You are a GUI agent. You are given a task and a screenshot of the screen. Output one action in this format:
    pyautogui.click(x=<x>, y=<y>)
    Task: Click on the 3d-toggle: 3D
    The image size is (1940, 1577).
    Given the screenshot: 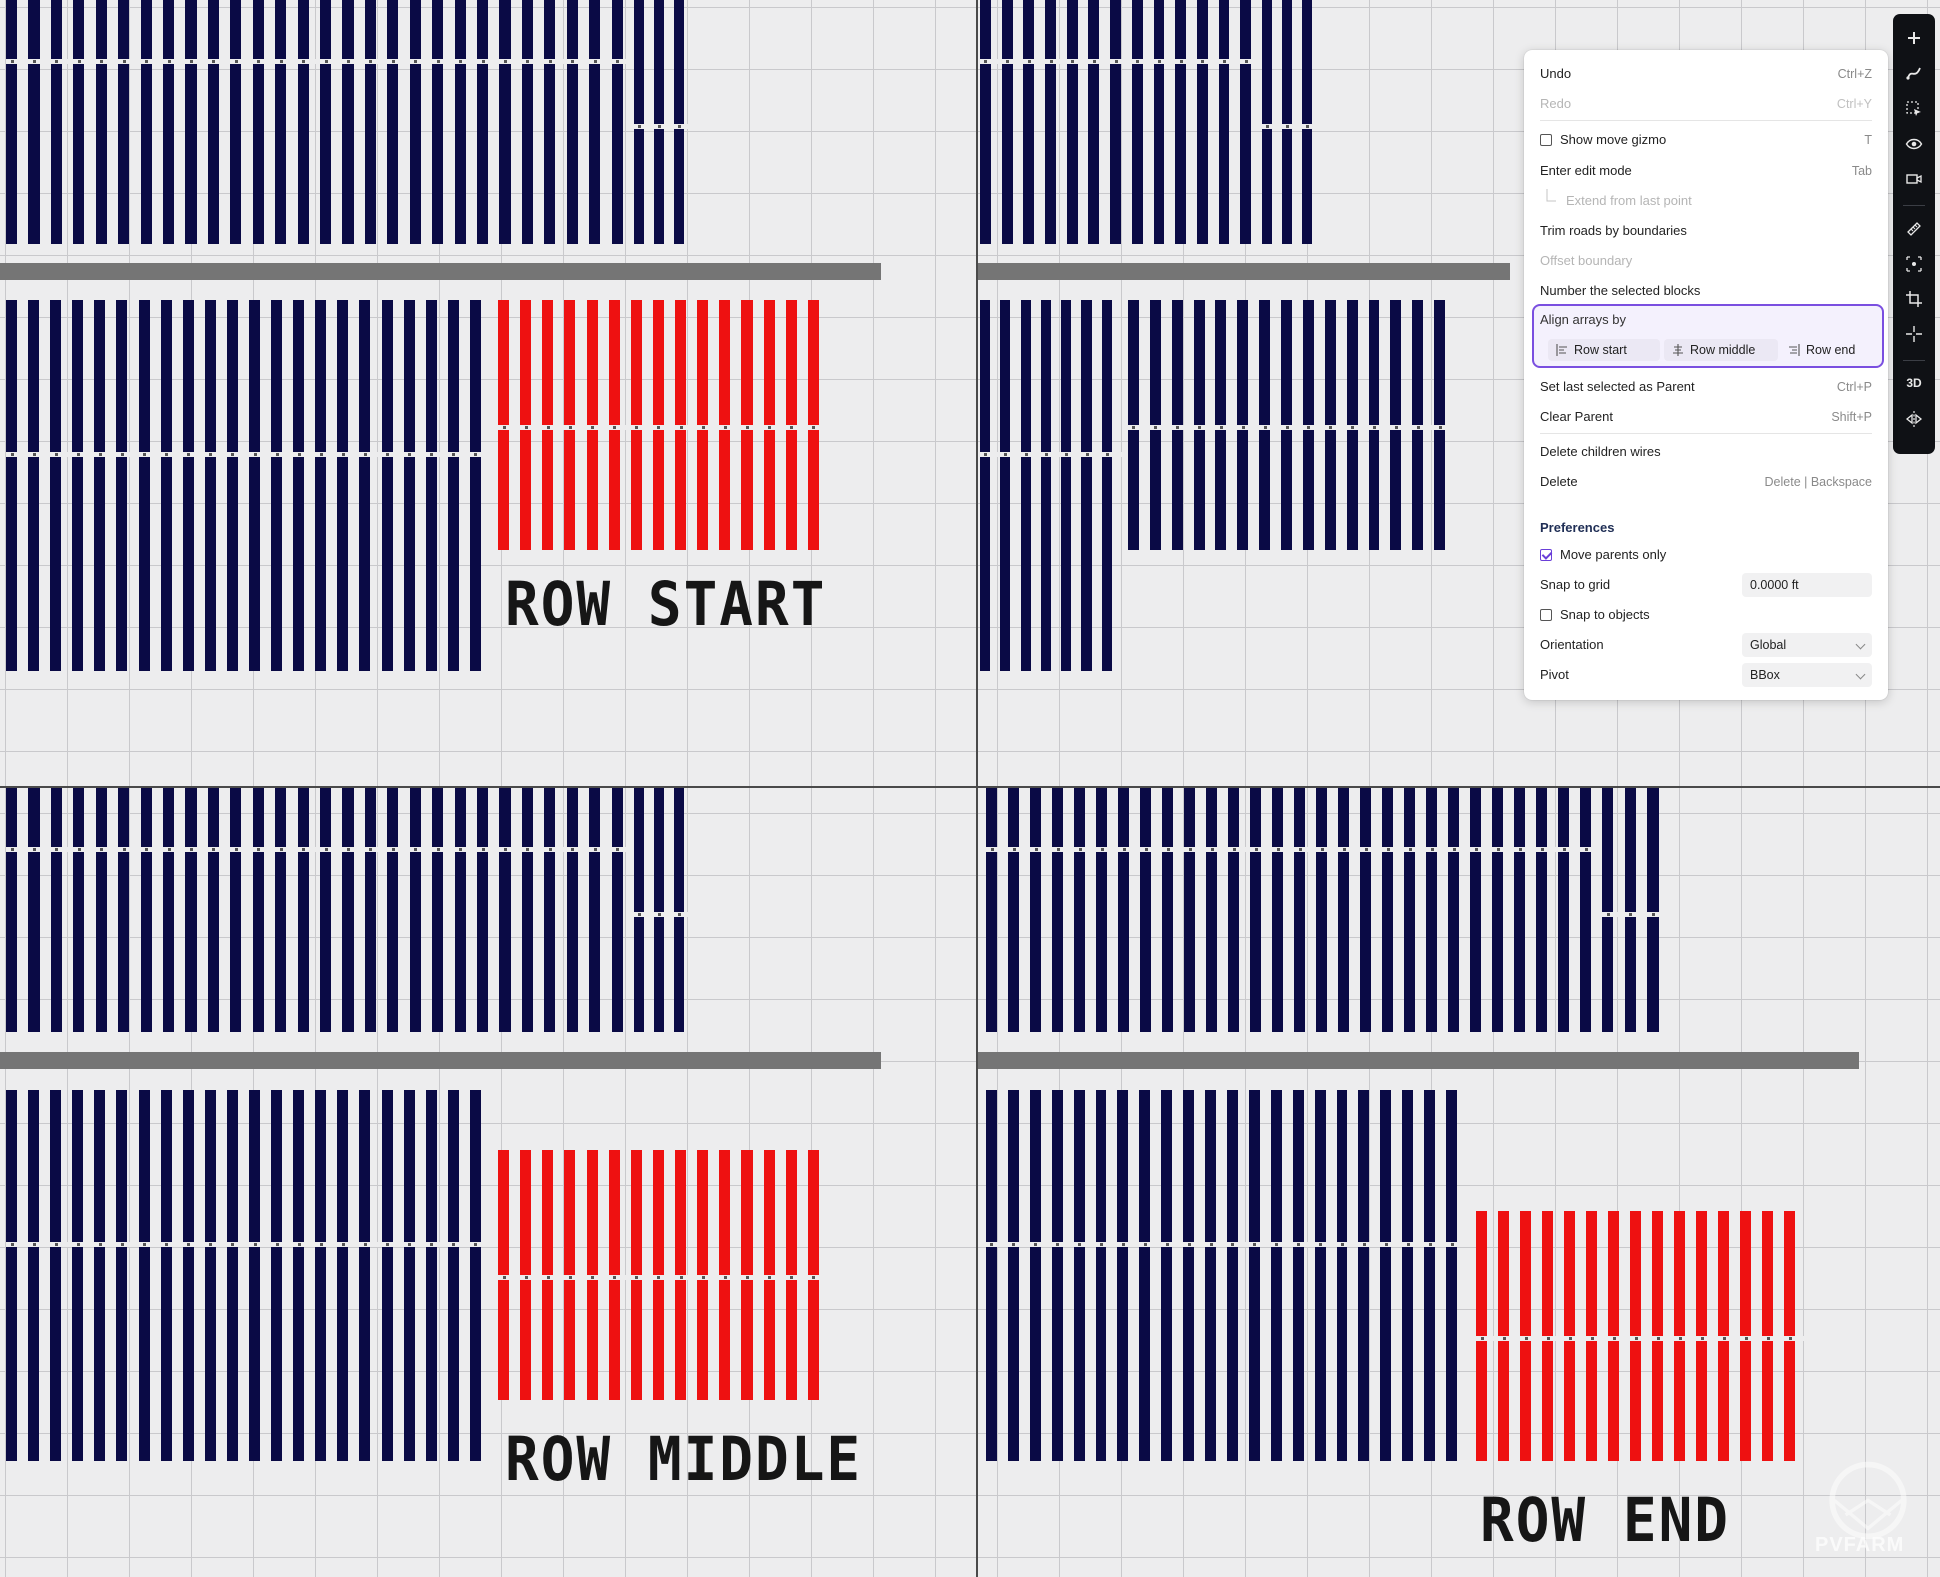 What is the action you would take?
    pyautogui.click(x=1914, y=383)
    